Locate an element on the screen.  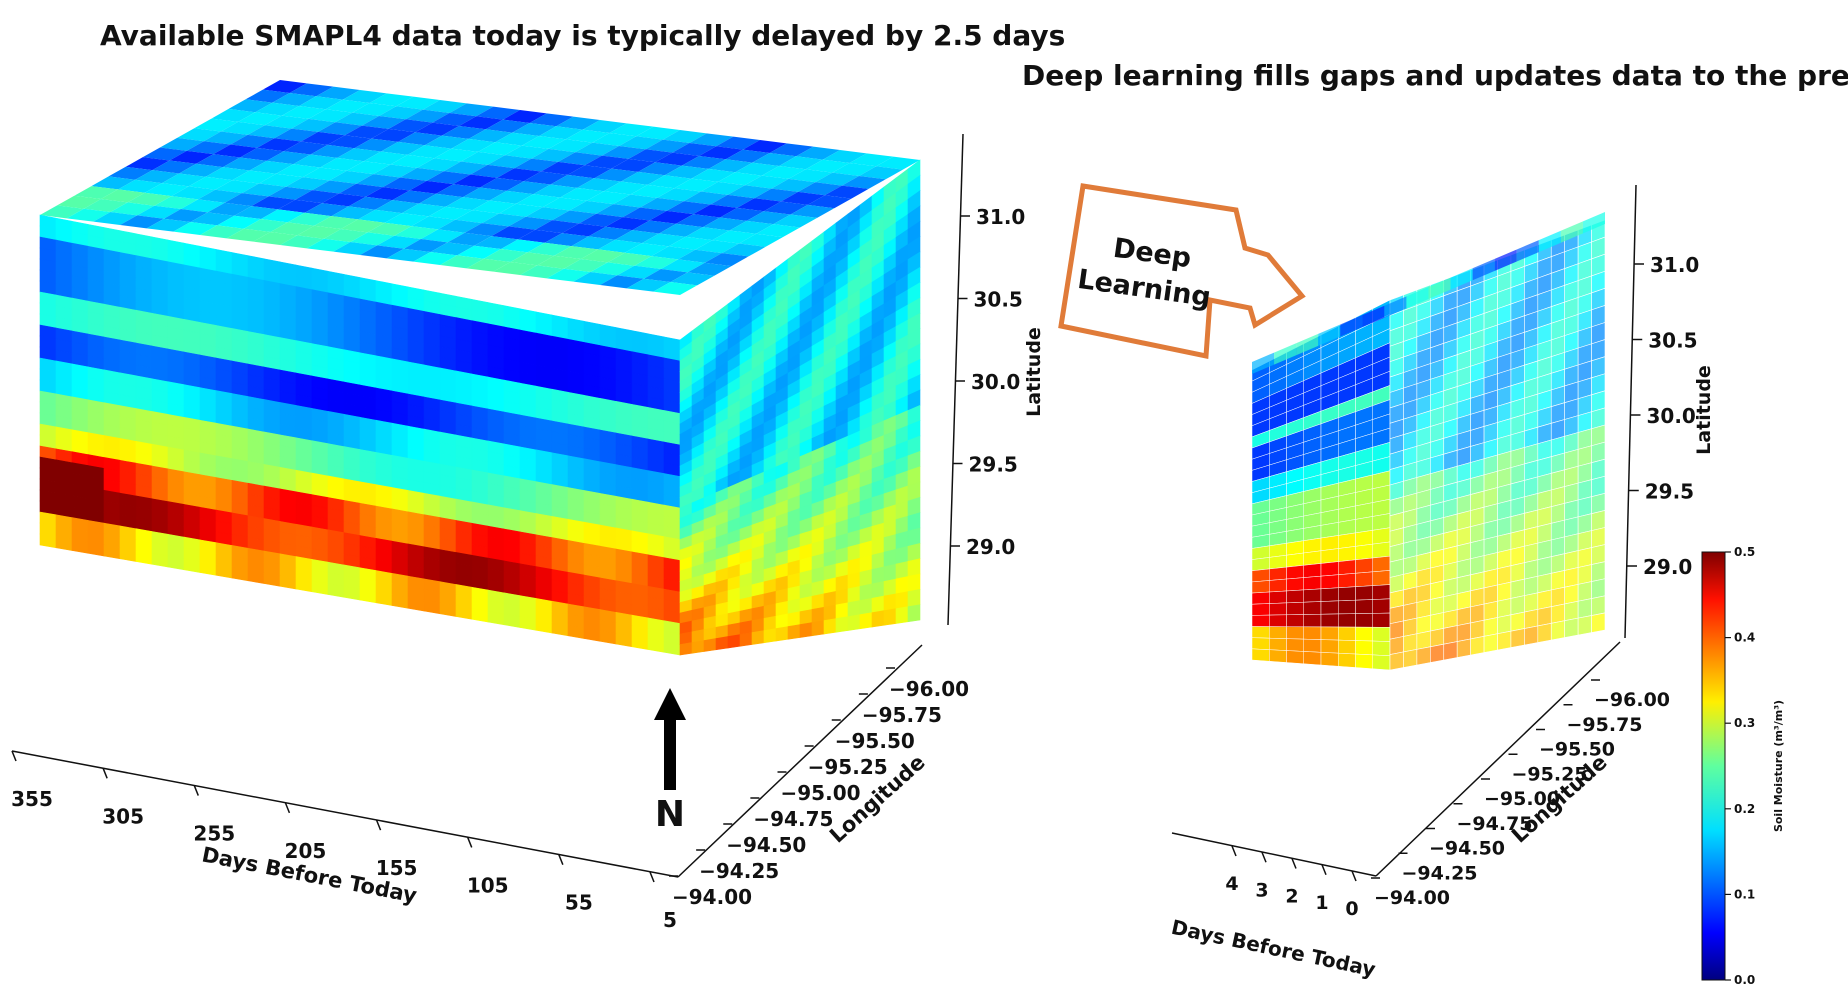
left-y-tick-label: −94.50 is located at coordinates (766, 845).